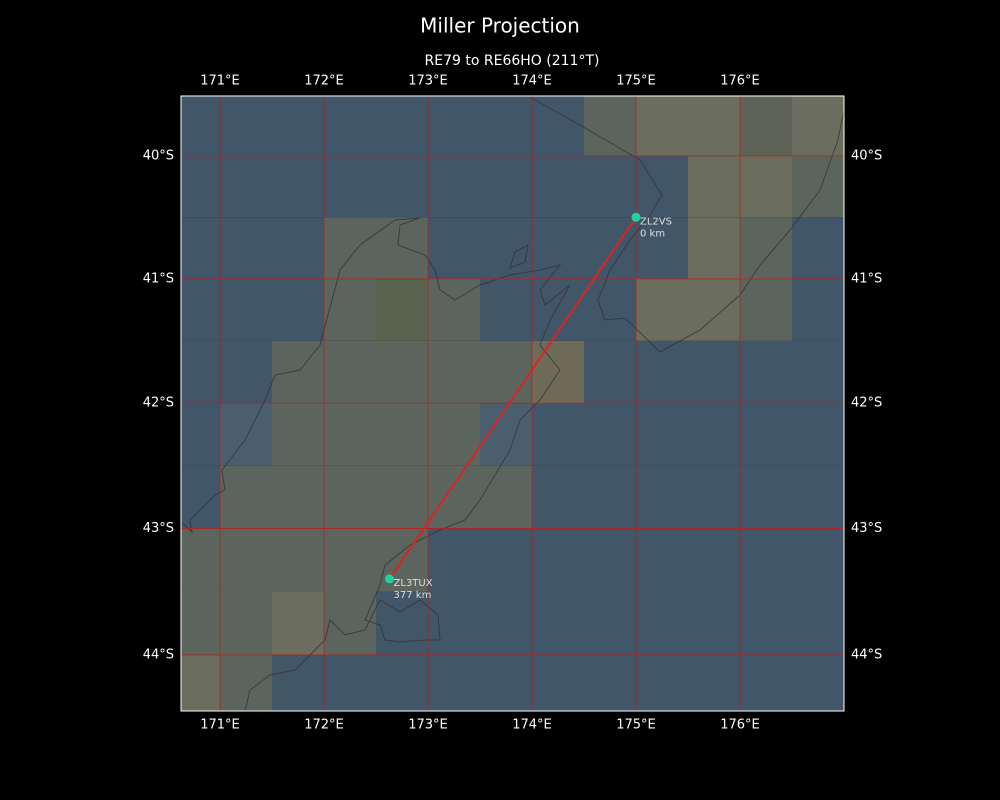 Image resolution: width=1000 pixels, height=800 pixels. Describe the element at coordinates (413, 595) in the screenshot. I see `station-distance: 377 km` at that location.